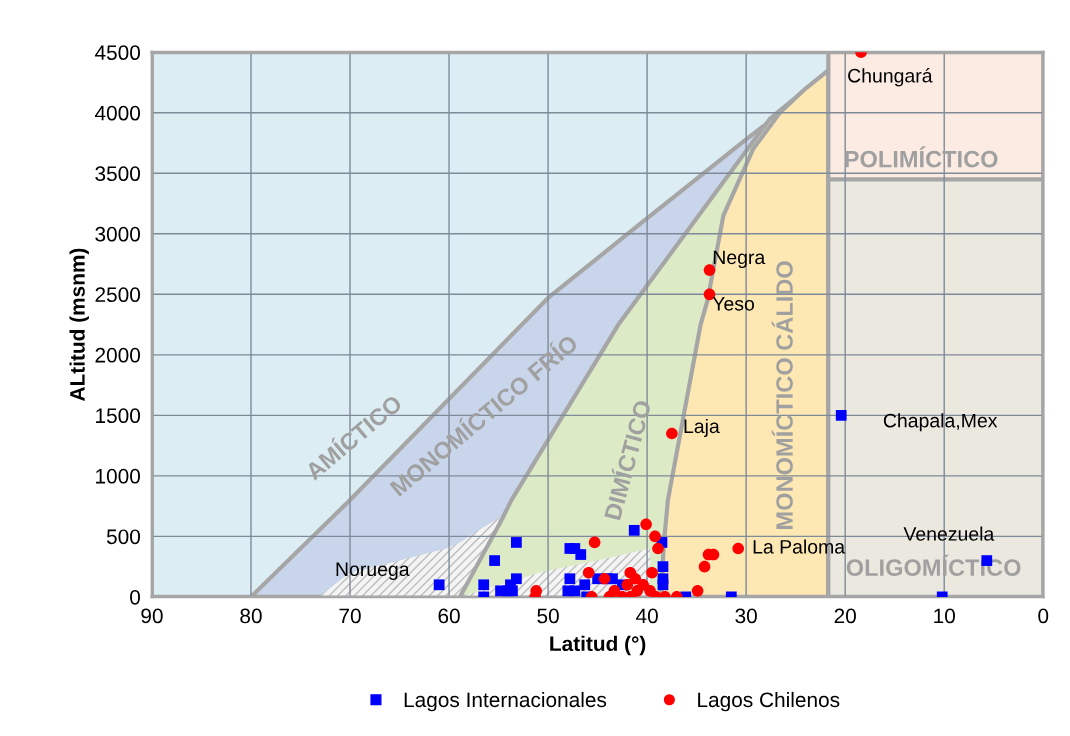 The height and width of the screenshot is (736, 1070). Describe the element at coordinates (890, 77) in the screenshot. I see `annotation: Chungará` at that location.